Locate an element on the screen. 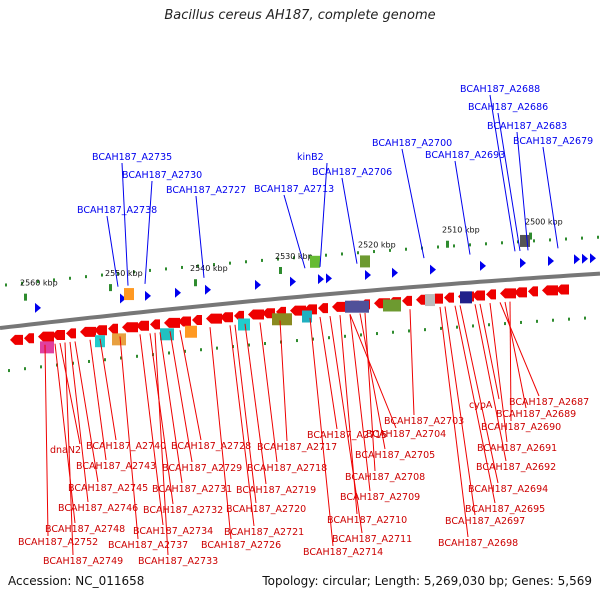 This screenshot has width=600, height=600. reverse-gene-label: BCAH187_A2737 is located at coordinates (148, 545).